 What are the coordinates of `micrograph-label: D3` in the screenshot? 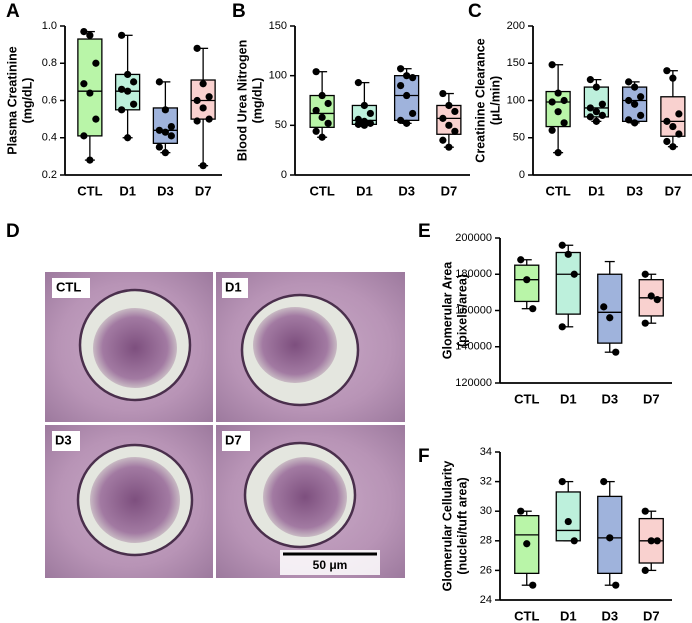 It's located at (63, 439).